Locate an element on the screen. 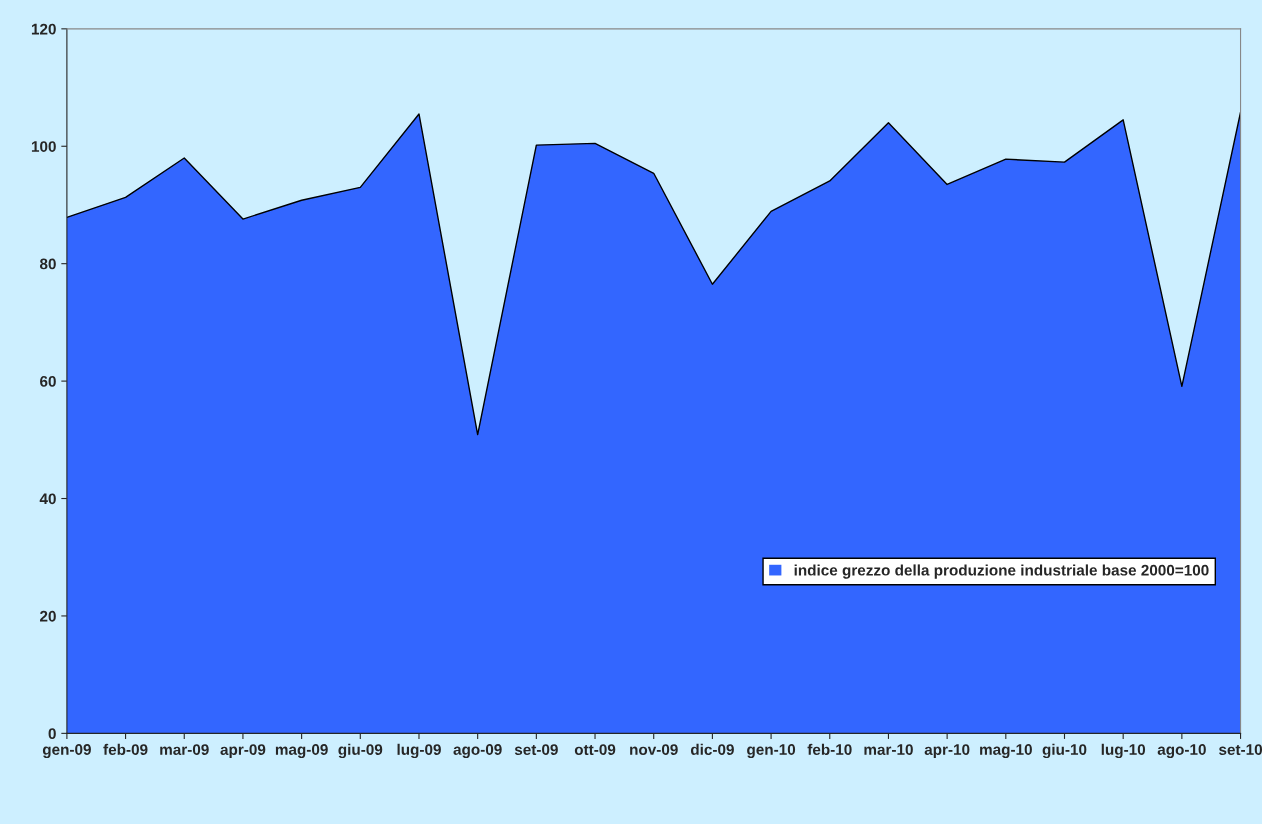  x-tick-label: apr-10 is located at coordinates (947, 751).